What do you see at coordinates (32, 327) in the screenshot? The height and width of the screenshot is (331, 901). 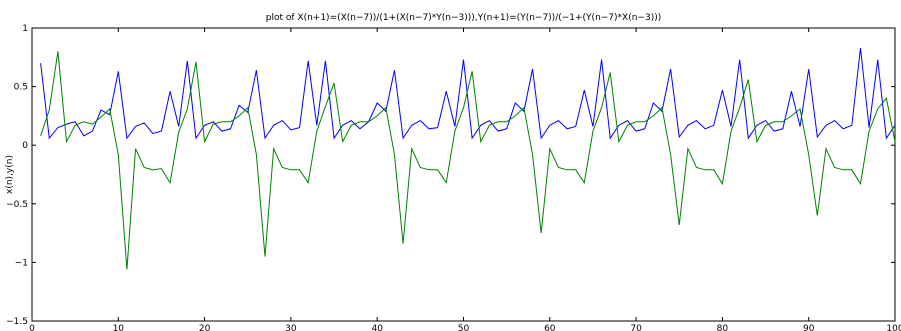 I see `x-tick-label: 0` at bounding box center [32, 327].